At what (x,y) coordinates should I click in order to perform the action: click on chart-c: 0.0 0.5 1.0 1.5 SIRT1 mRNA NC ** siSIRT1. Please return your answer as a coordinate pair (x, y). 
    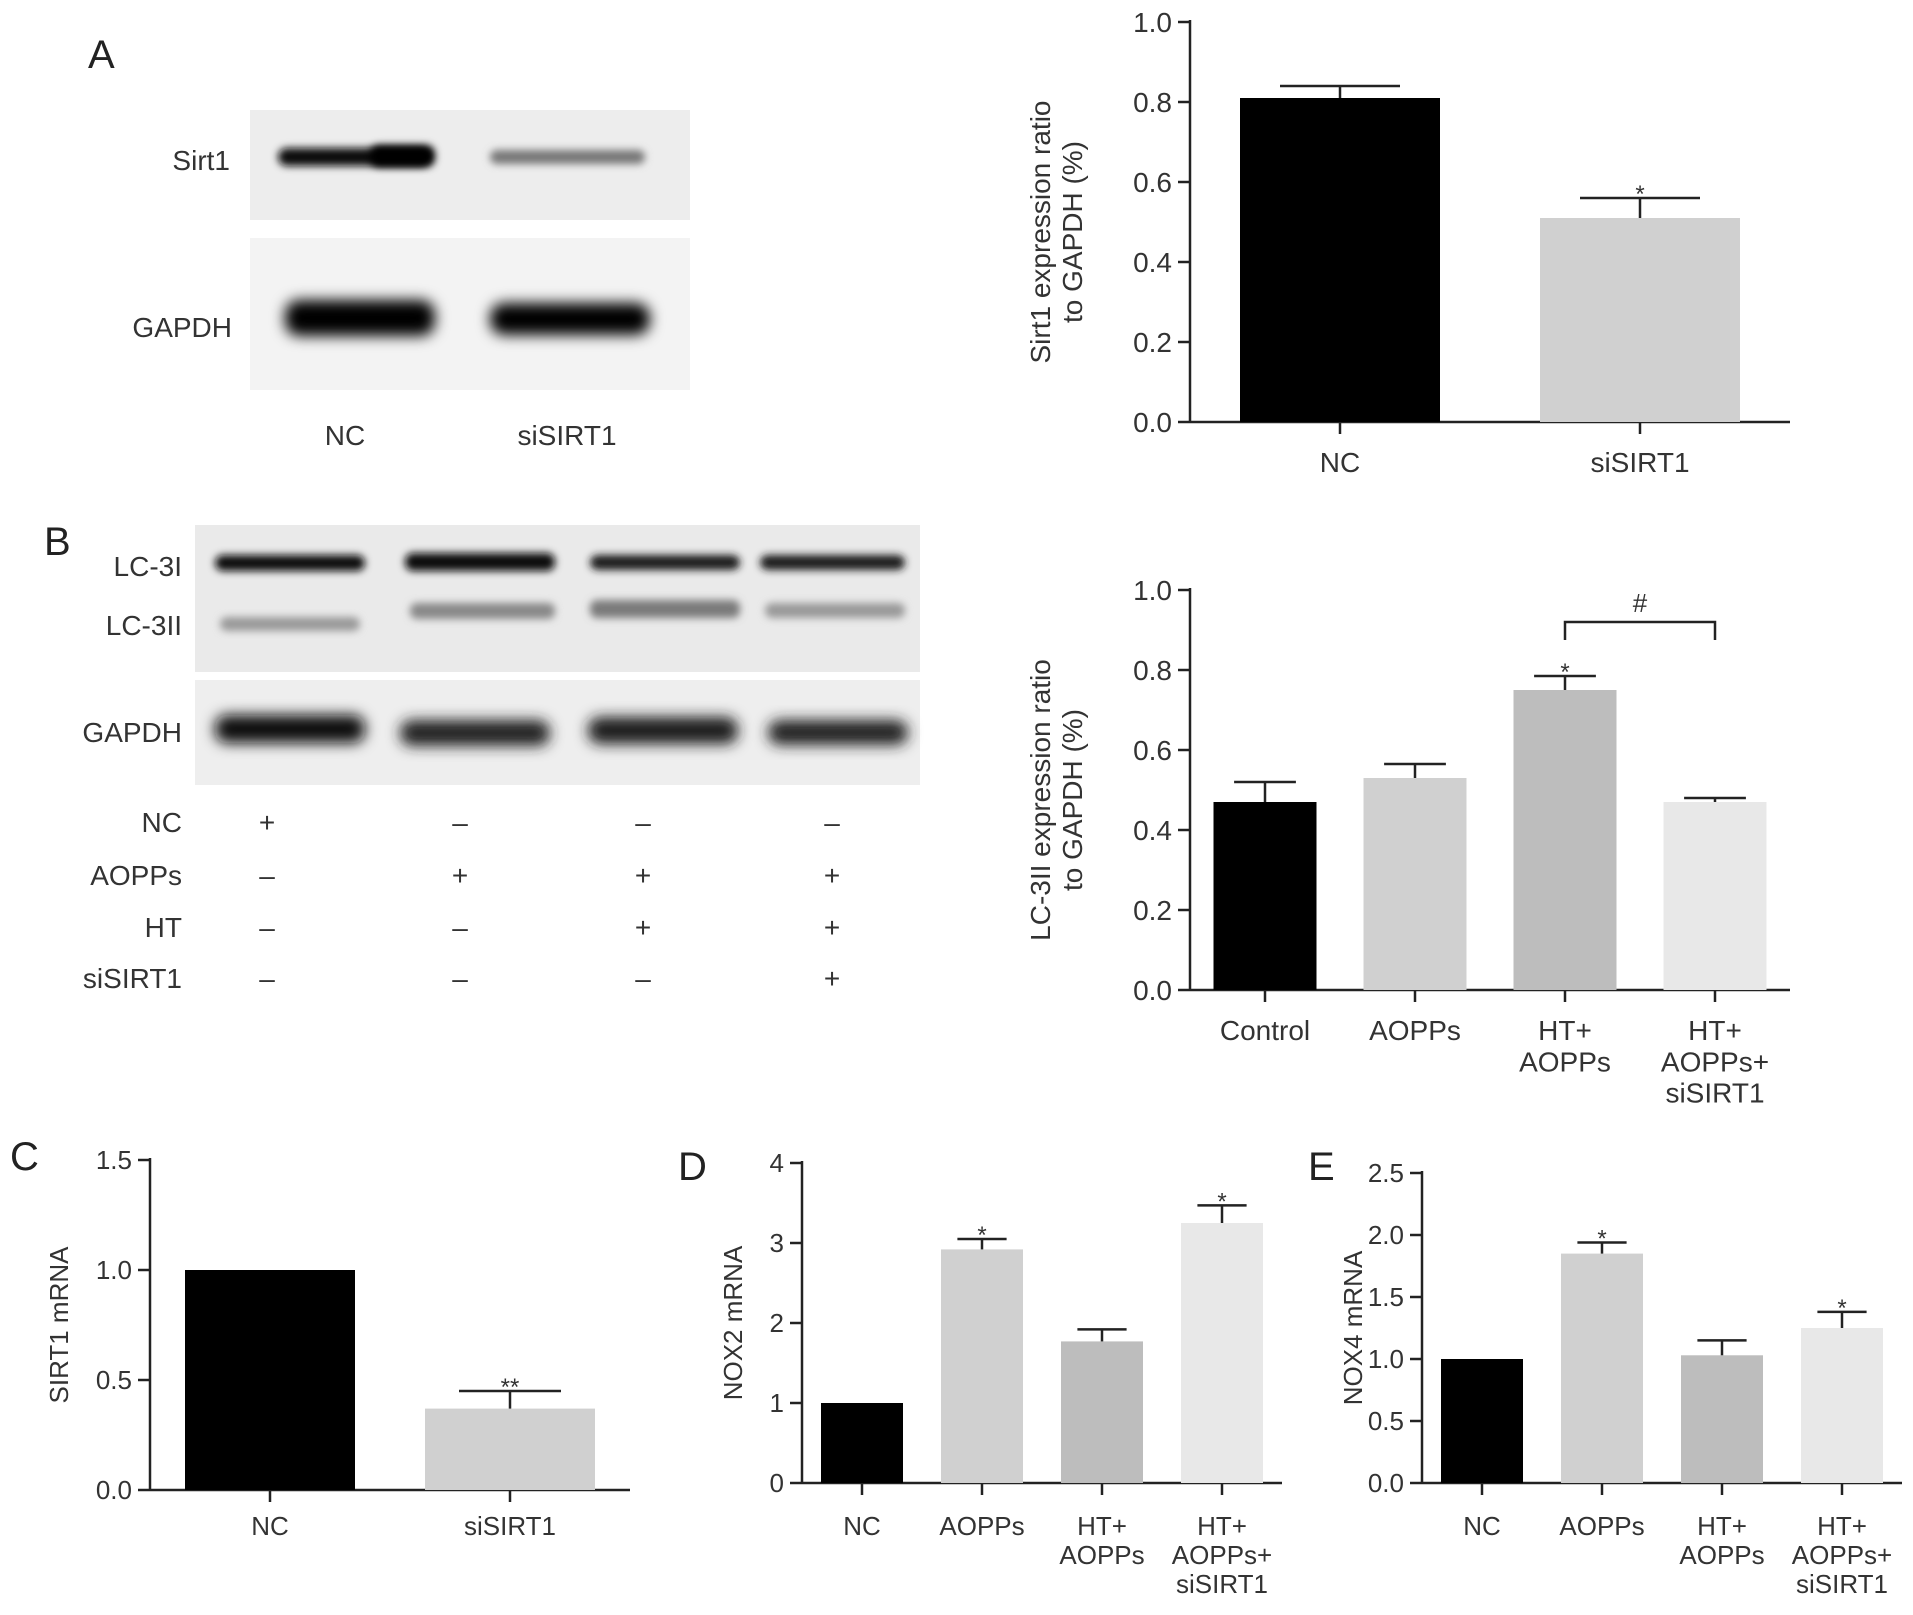
    Looking at the image, I should click on (337, 1343).